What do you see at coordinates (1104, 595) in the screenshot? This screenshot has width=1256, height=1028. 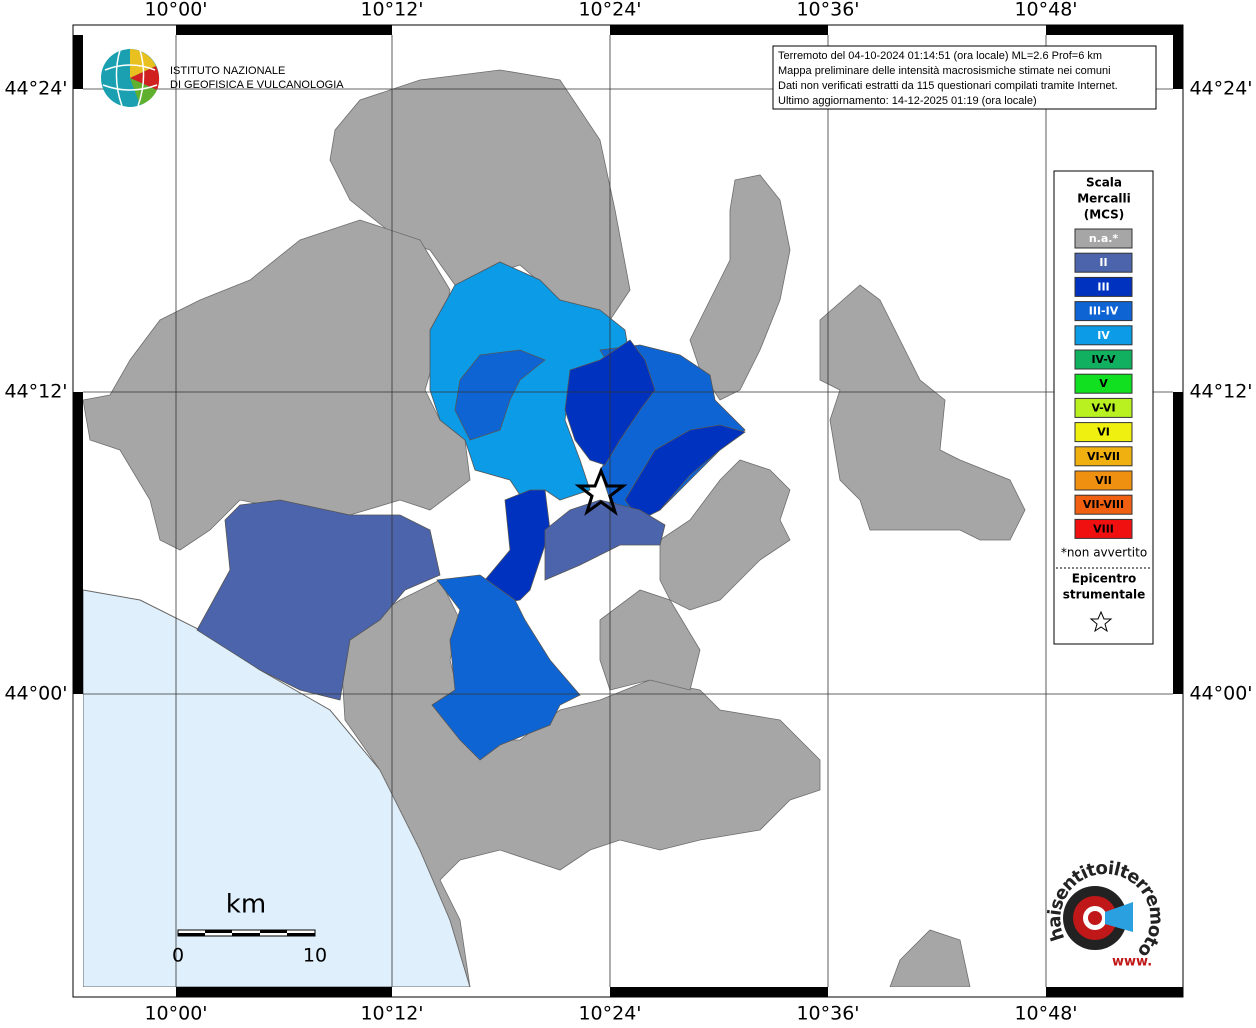 I see `legend-epicenter: strumentale` at bounding box center [1104, 595].